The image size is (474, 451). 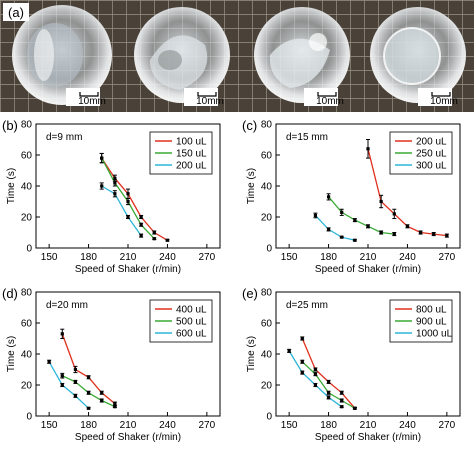 What do you see at coordinates (27, 187) in the screenshot?
I see `y-tick-label: 40` at bounding box center [27, 187].